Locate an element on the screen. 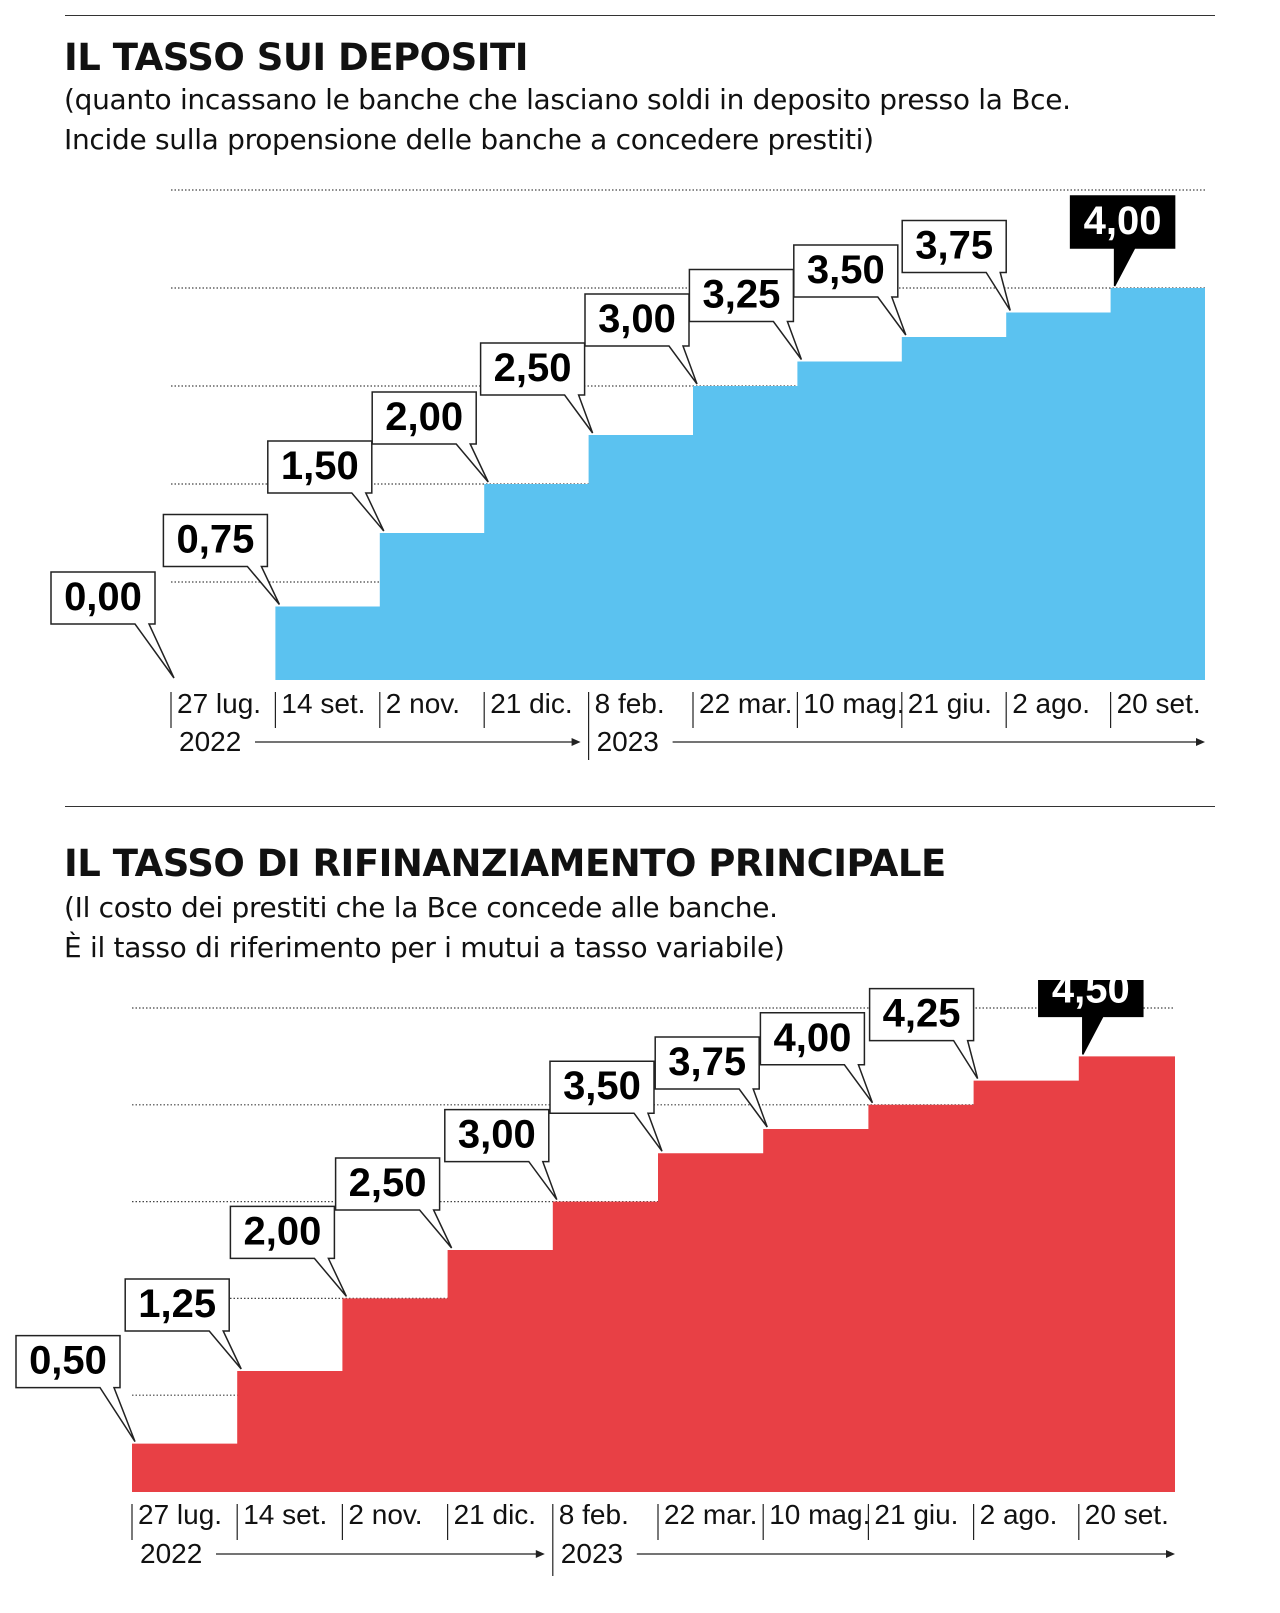 This screenshot has height=1613, width=1280. value-callout: 0,50 is located at coordinates (75, 1388).